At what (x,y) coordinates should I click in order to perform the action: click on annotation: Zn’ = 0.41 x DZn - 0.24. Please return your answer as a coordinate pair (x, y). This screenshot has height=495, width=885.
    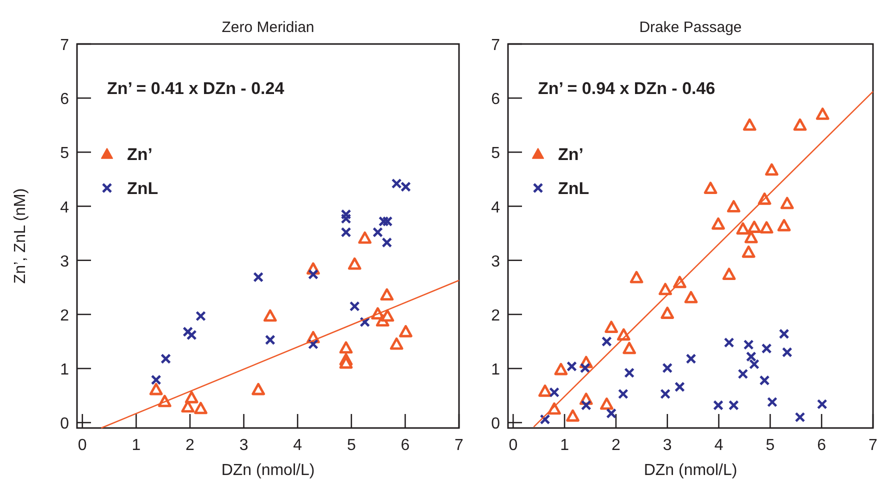
    Looking at the image, I should click on (196, 88).